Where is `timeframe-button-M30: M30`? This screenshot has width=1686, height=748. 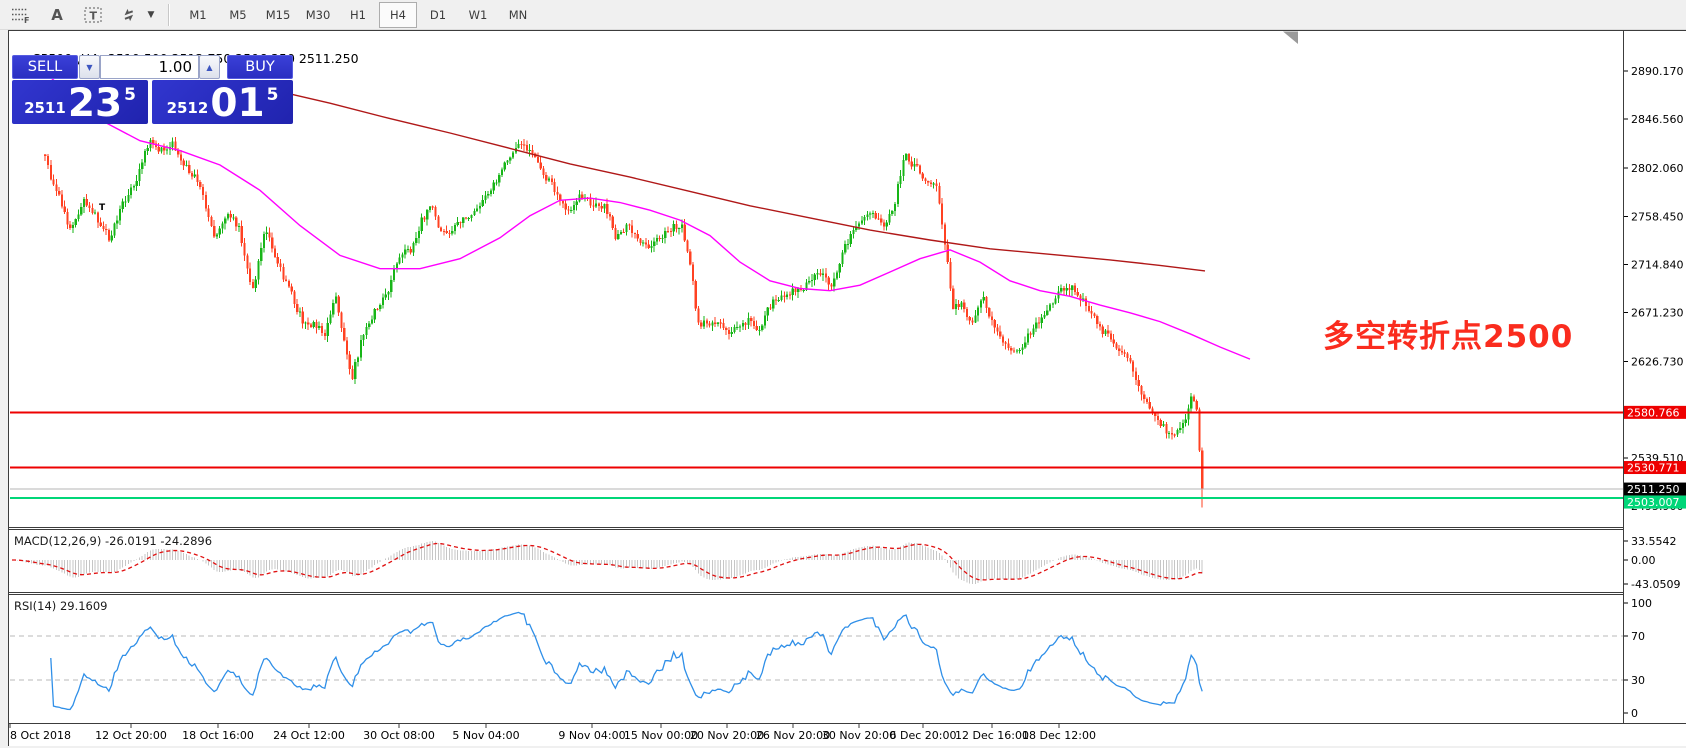
timeframe-button-M30: M30 is located at coordinates (318, 14).